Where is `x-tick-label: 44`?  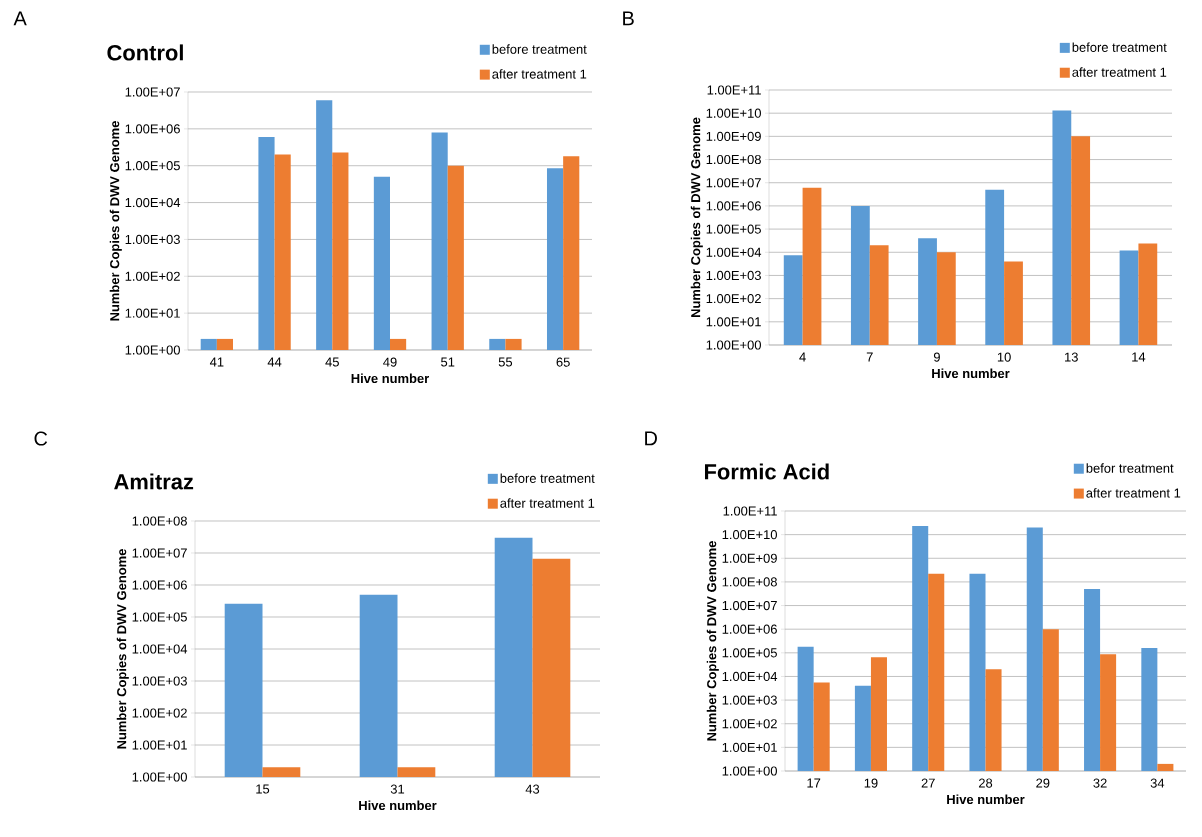 x-tick-label: 44 is located at coordinates (274, 362).